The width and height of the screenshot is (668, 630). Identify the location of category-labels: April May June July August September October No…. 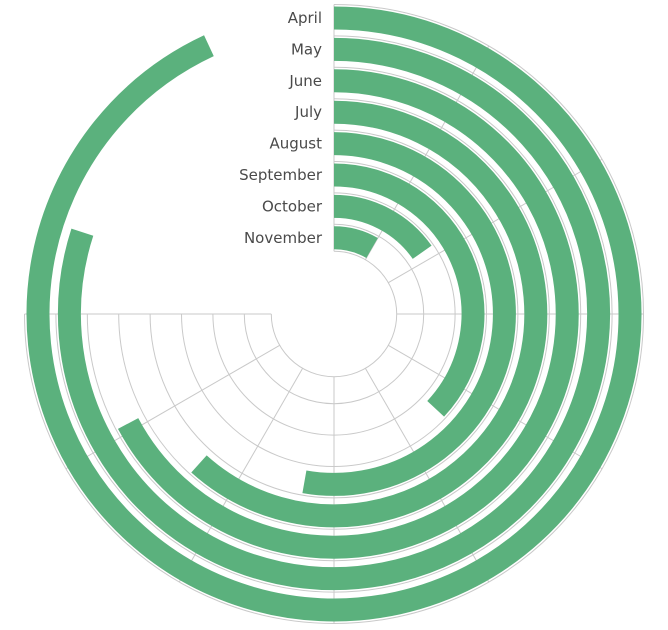
(281, 128).